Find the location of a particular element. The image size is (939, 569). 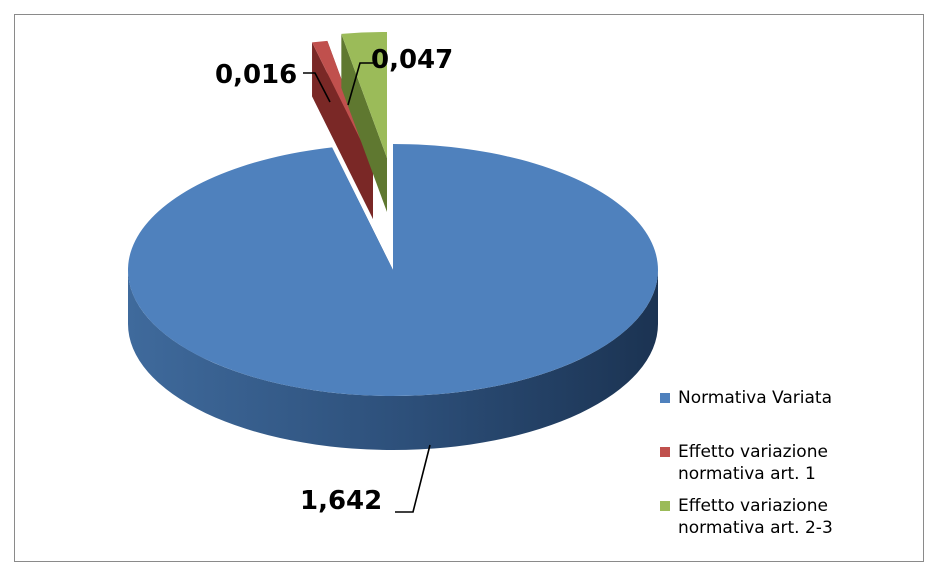

legend-label: Effetto variazione normativa art. 2-3 is located at coordinates (755, 517).